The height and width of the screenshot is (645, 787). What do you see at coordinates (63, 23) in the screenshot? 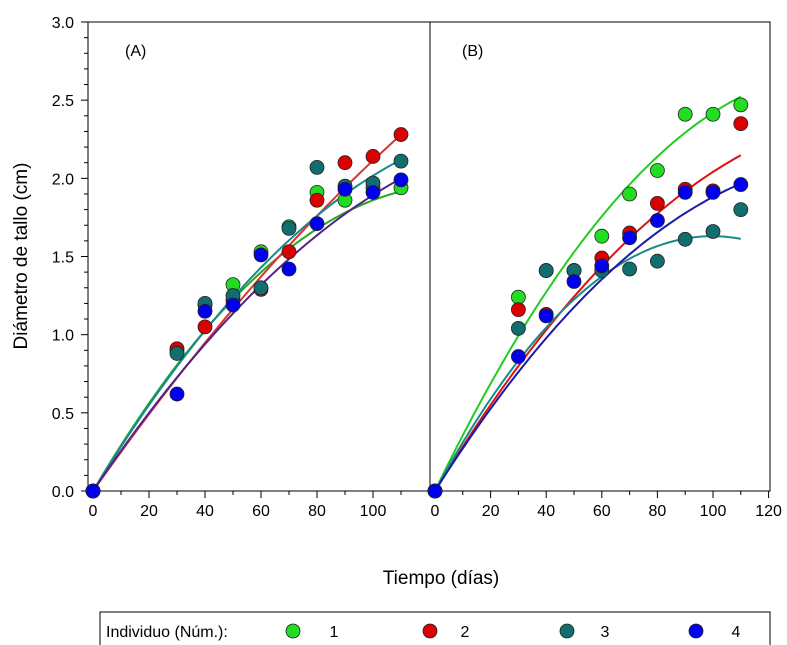
I see `y-tick-label: 3.0` at bounding box center [63, 23].